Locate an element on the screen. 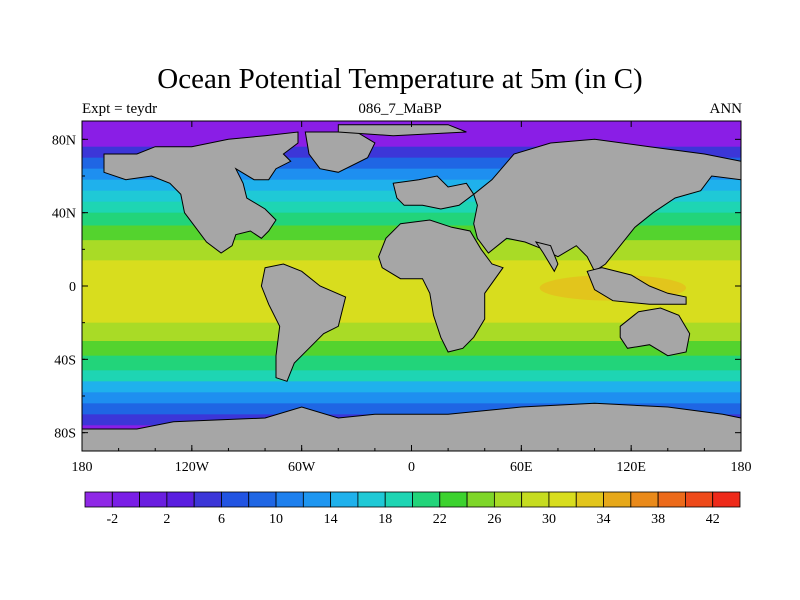 This screenshot has width=800, height=600. colorbar-label: 42 is located at coordinates (713, 519).